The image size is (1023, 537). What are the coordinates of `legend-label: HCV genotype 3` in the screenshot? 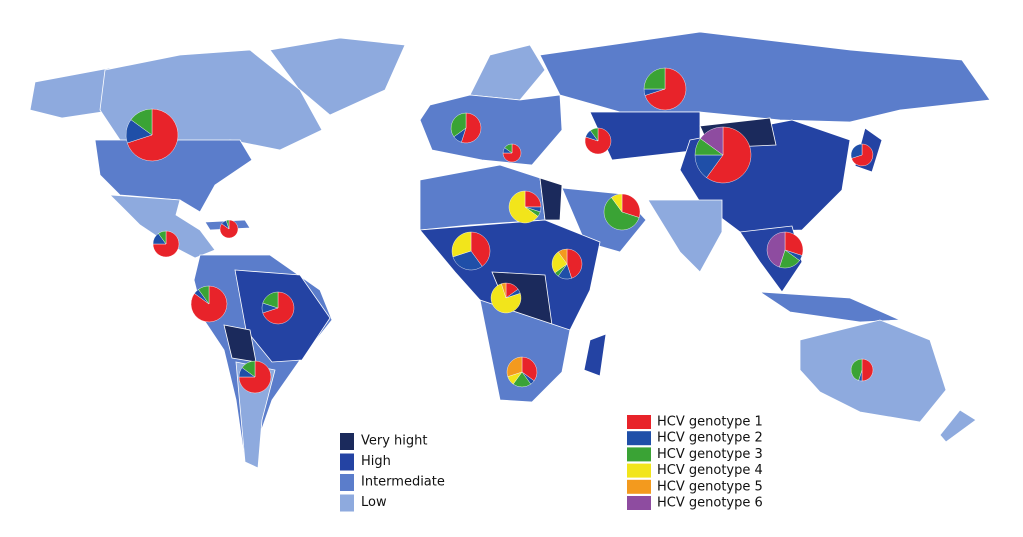 It's located at (710, 454).